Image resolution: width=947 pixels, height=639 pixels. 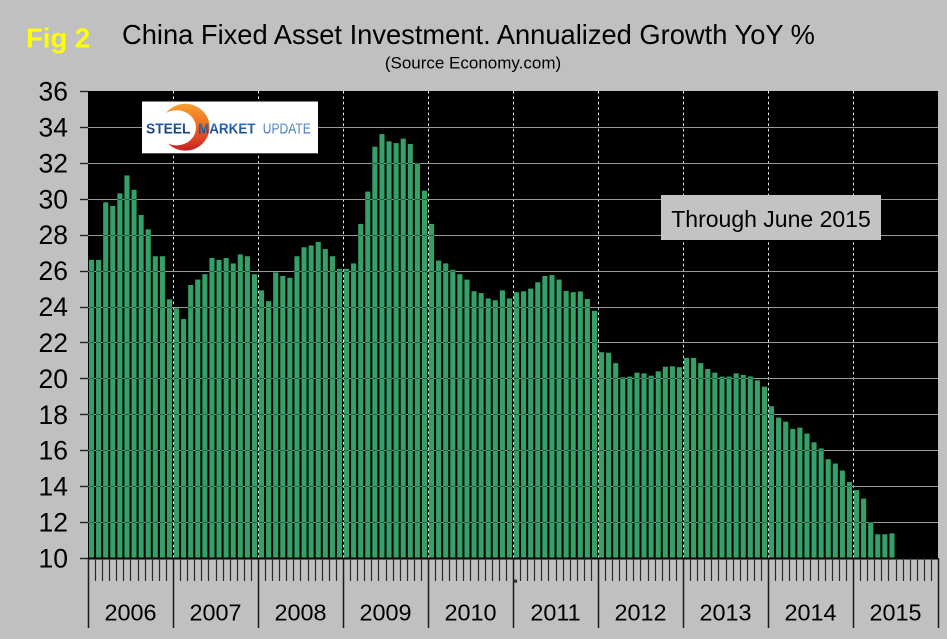 I want to click on svg-text: 28, so click(x=53, y=235).